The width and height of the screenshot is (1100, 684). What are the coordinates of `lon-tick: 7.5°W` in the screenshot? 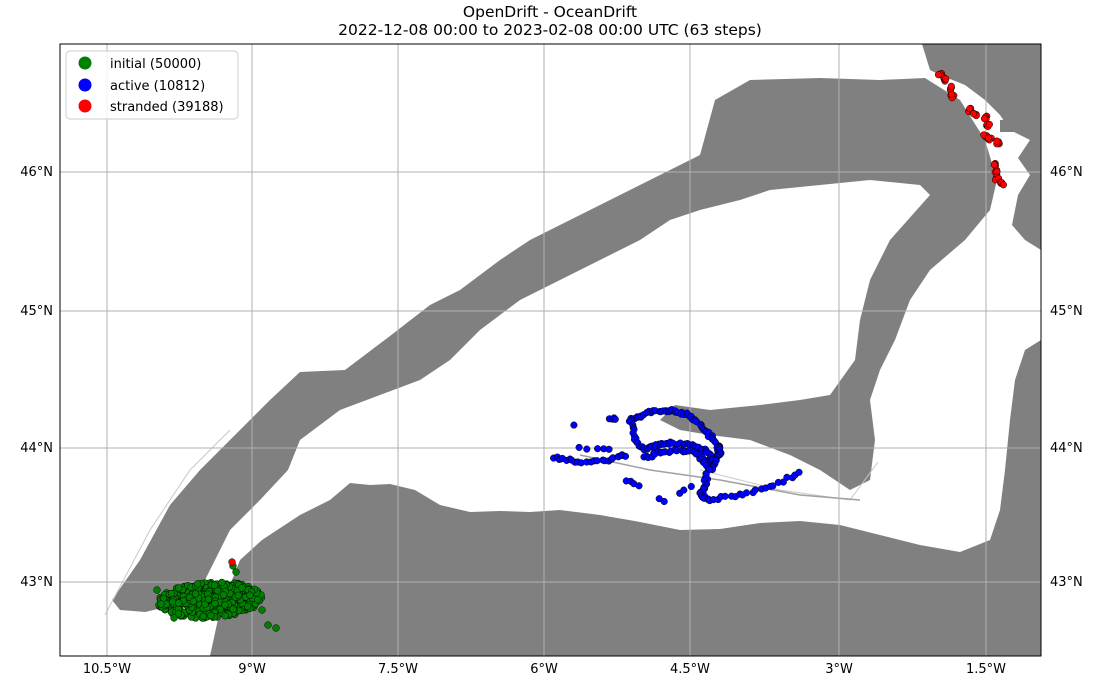 It's located at (398, 669).